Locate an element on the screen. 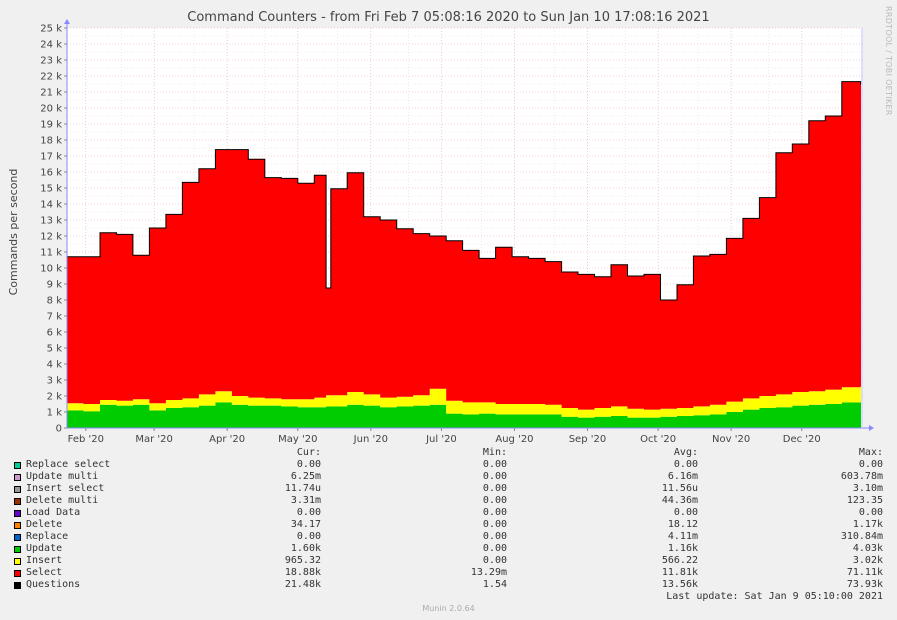 This screenshot has height=620, width=897. legend-cur-value: 965.32 is located at coordinates (302, 560).